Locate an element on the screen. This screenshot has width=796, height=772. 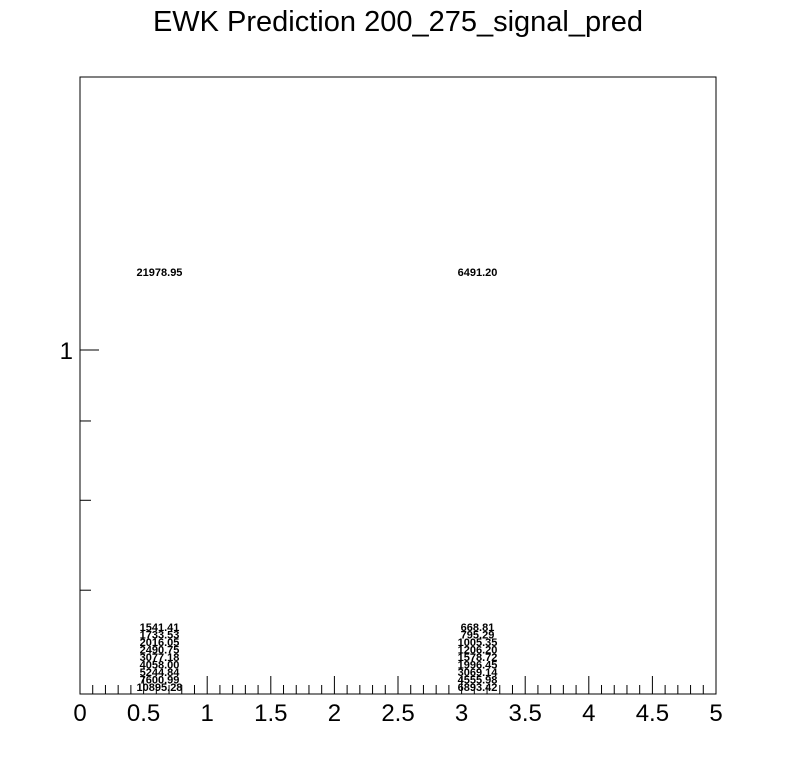
y-tick-label: 1 is located at coordinates (66, 351).